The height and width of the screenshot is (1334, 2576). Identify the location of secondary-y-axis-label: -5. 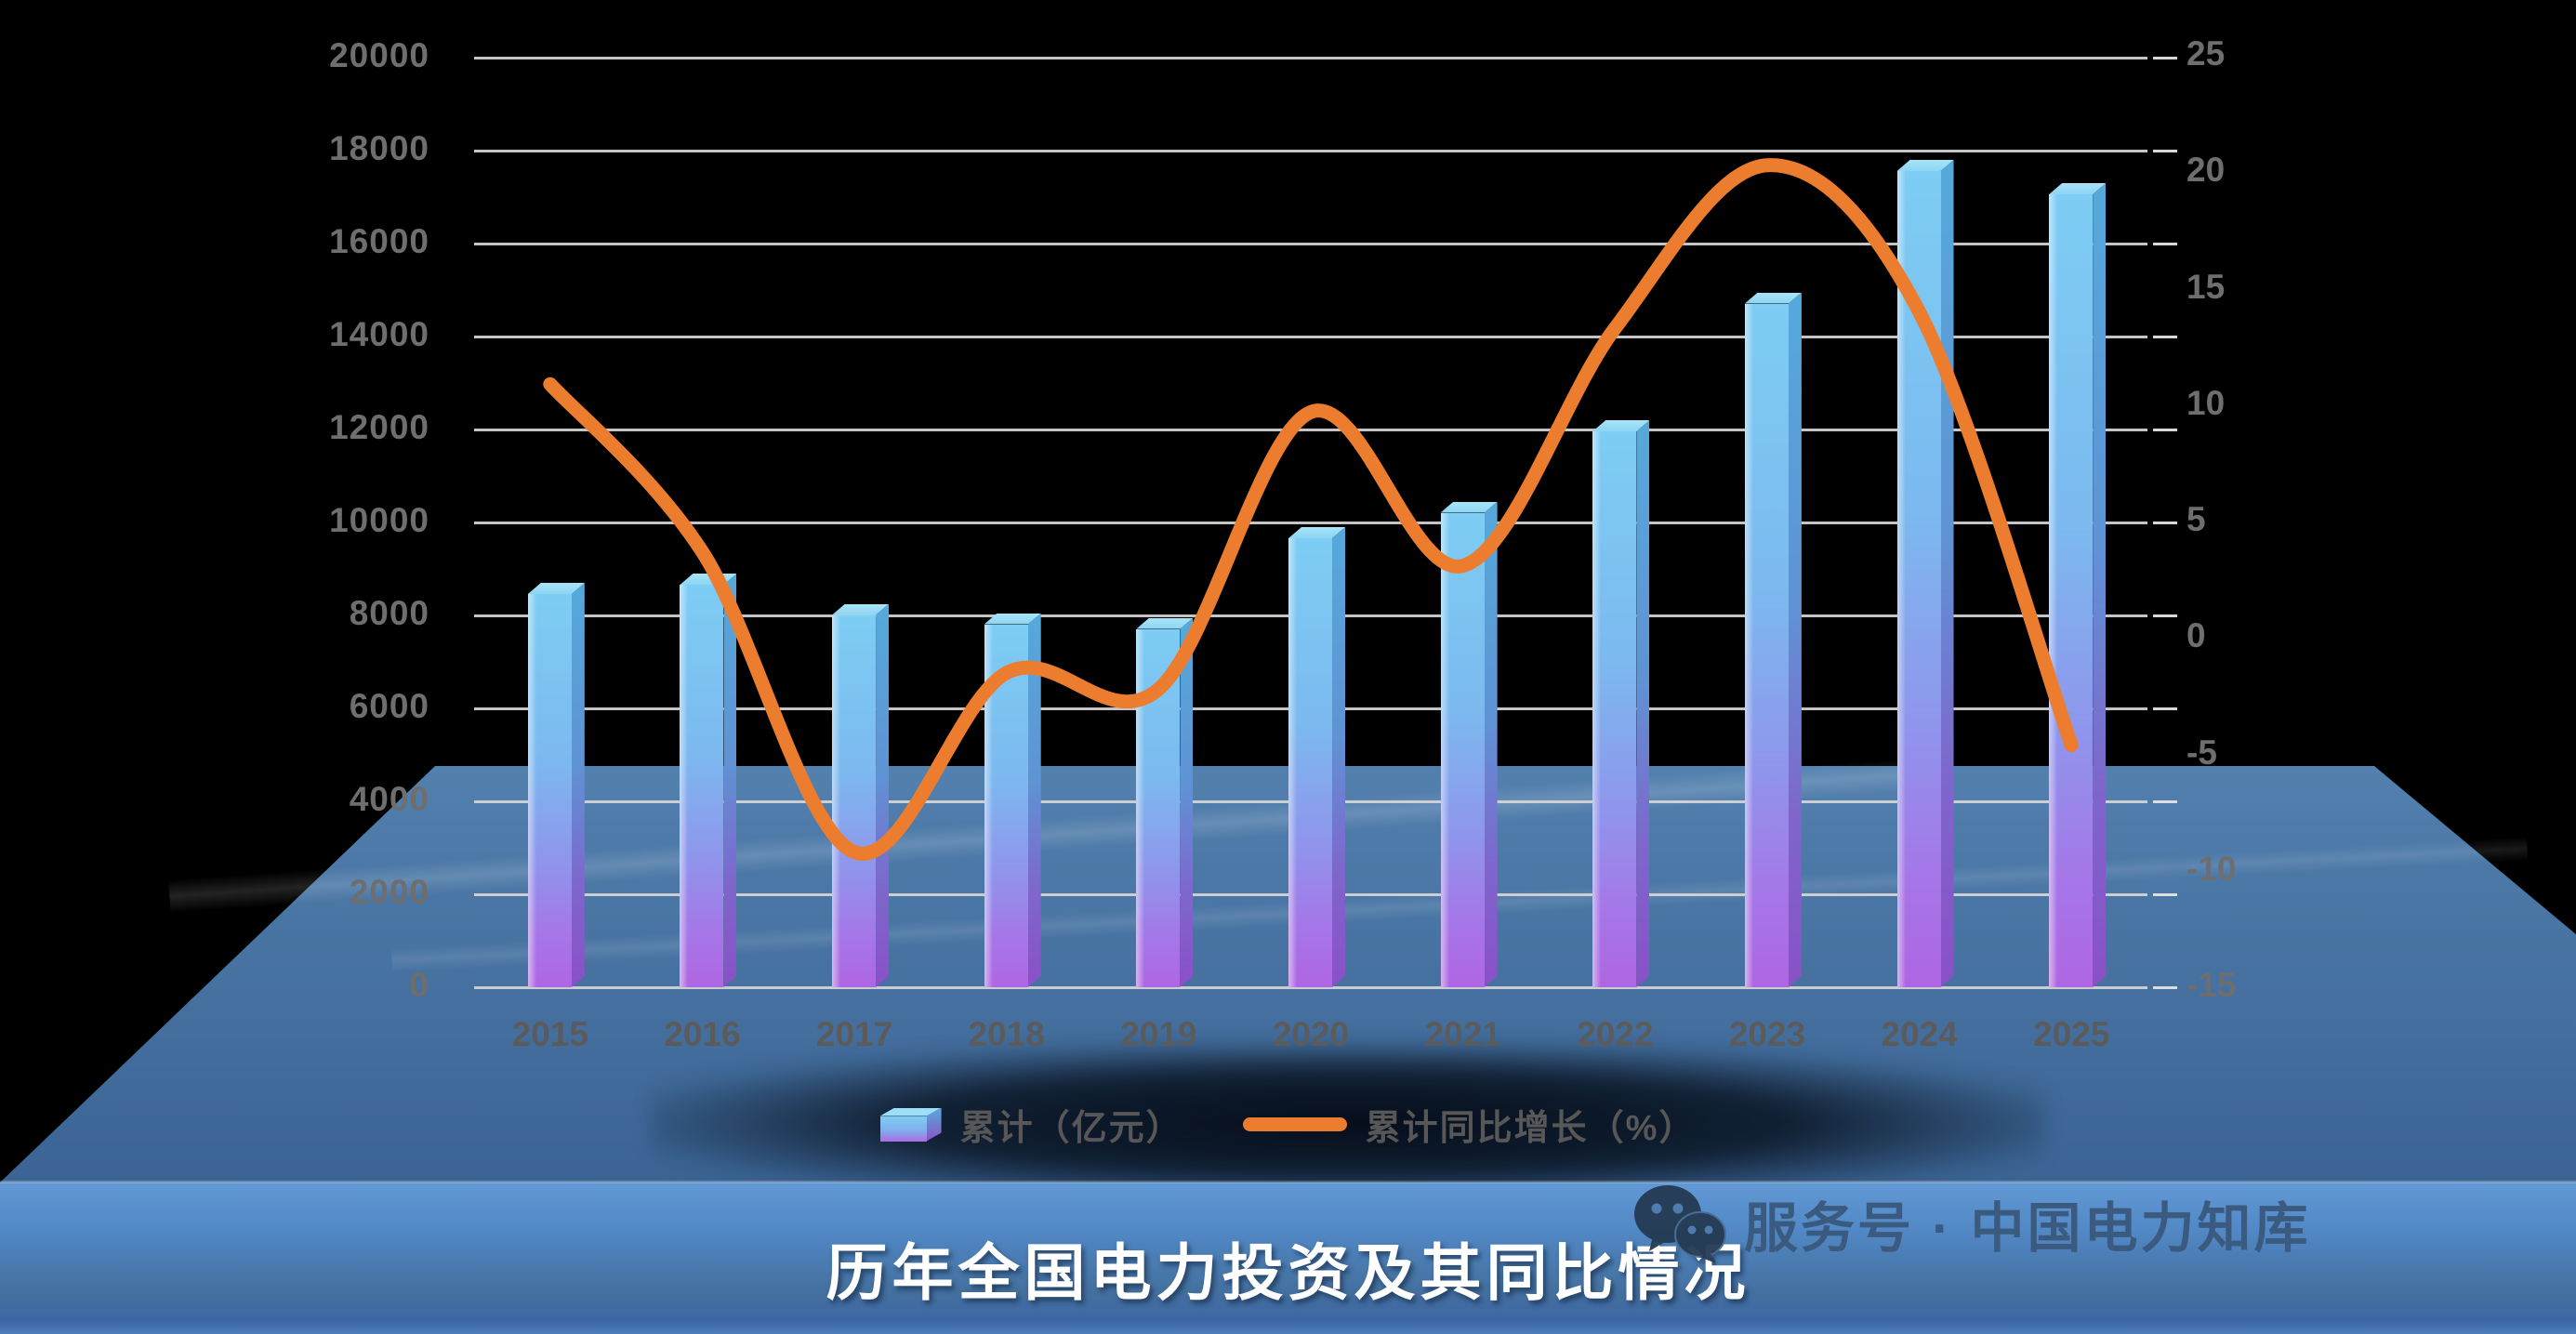
(2201, 752).